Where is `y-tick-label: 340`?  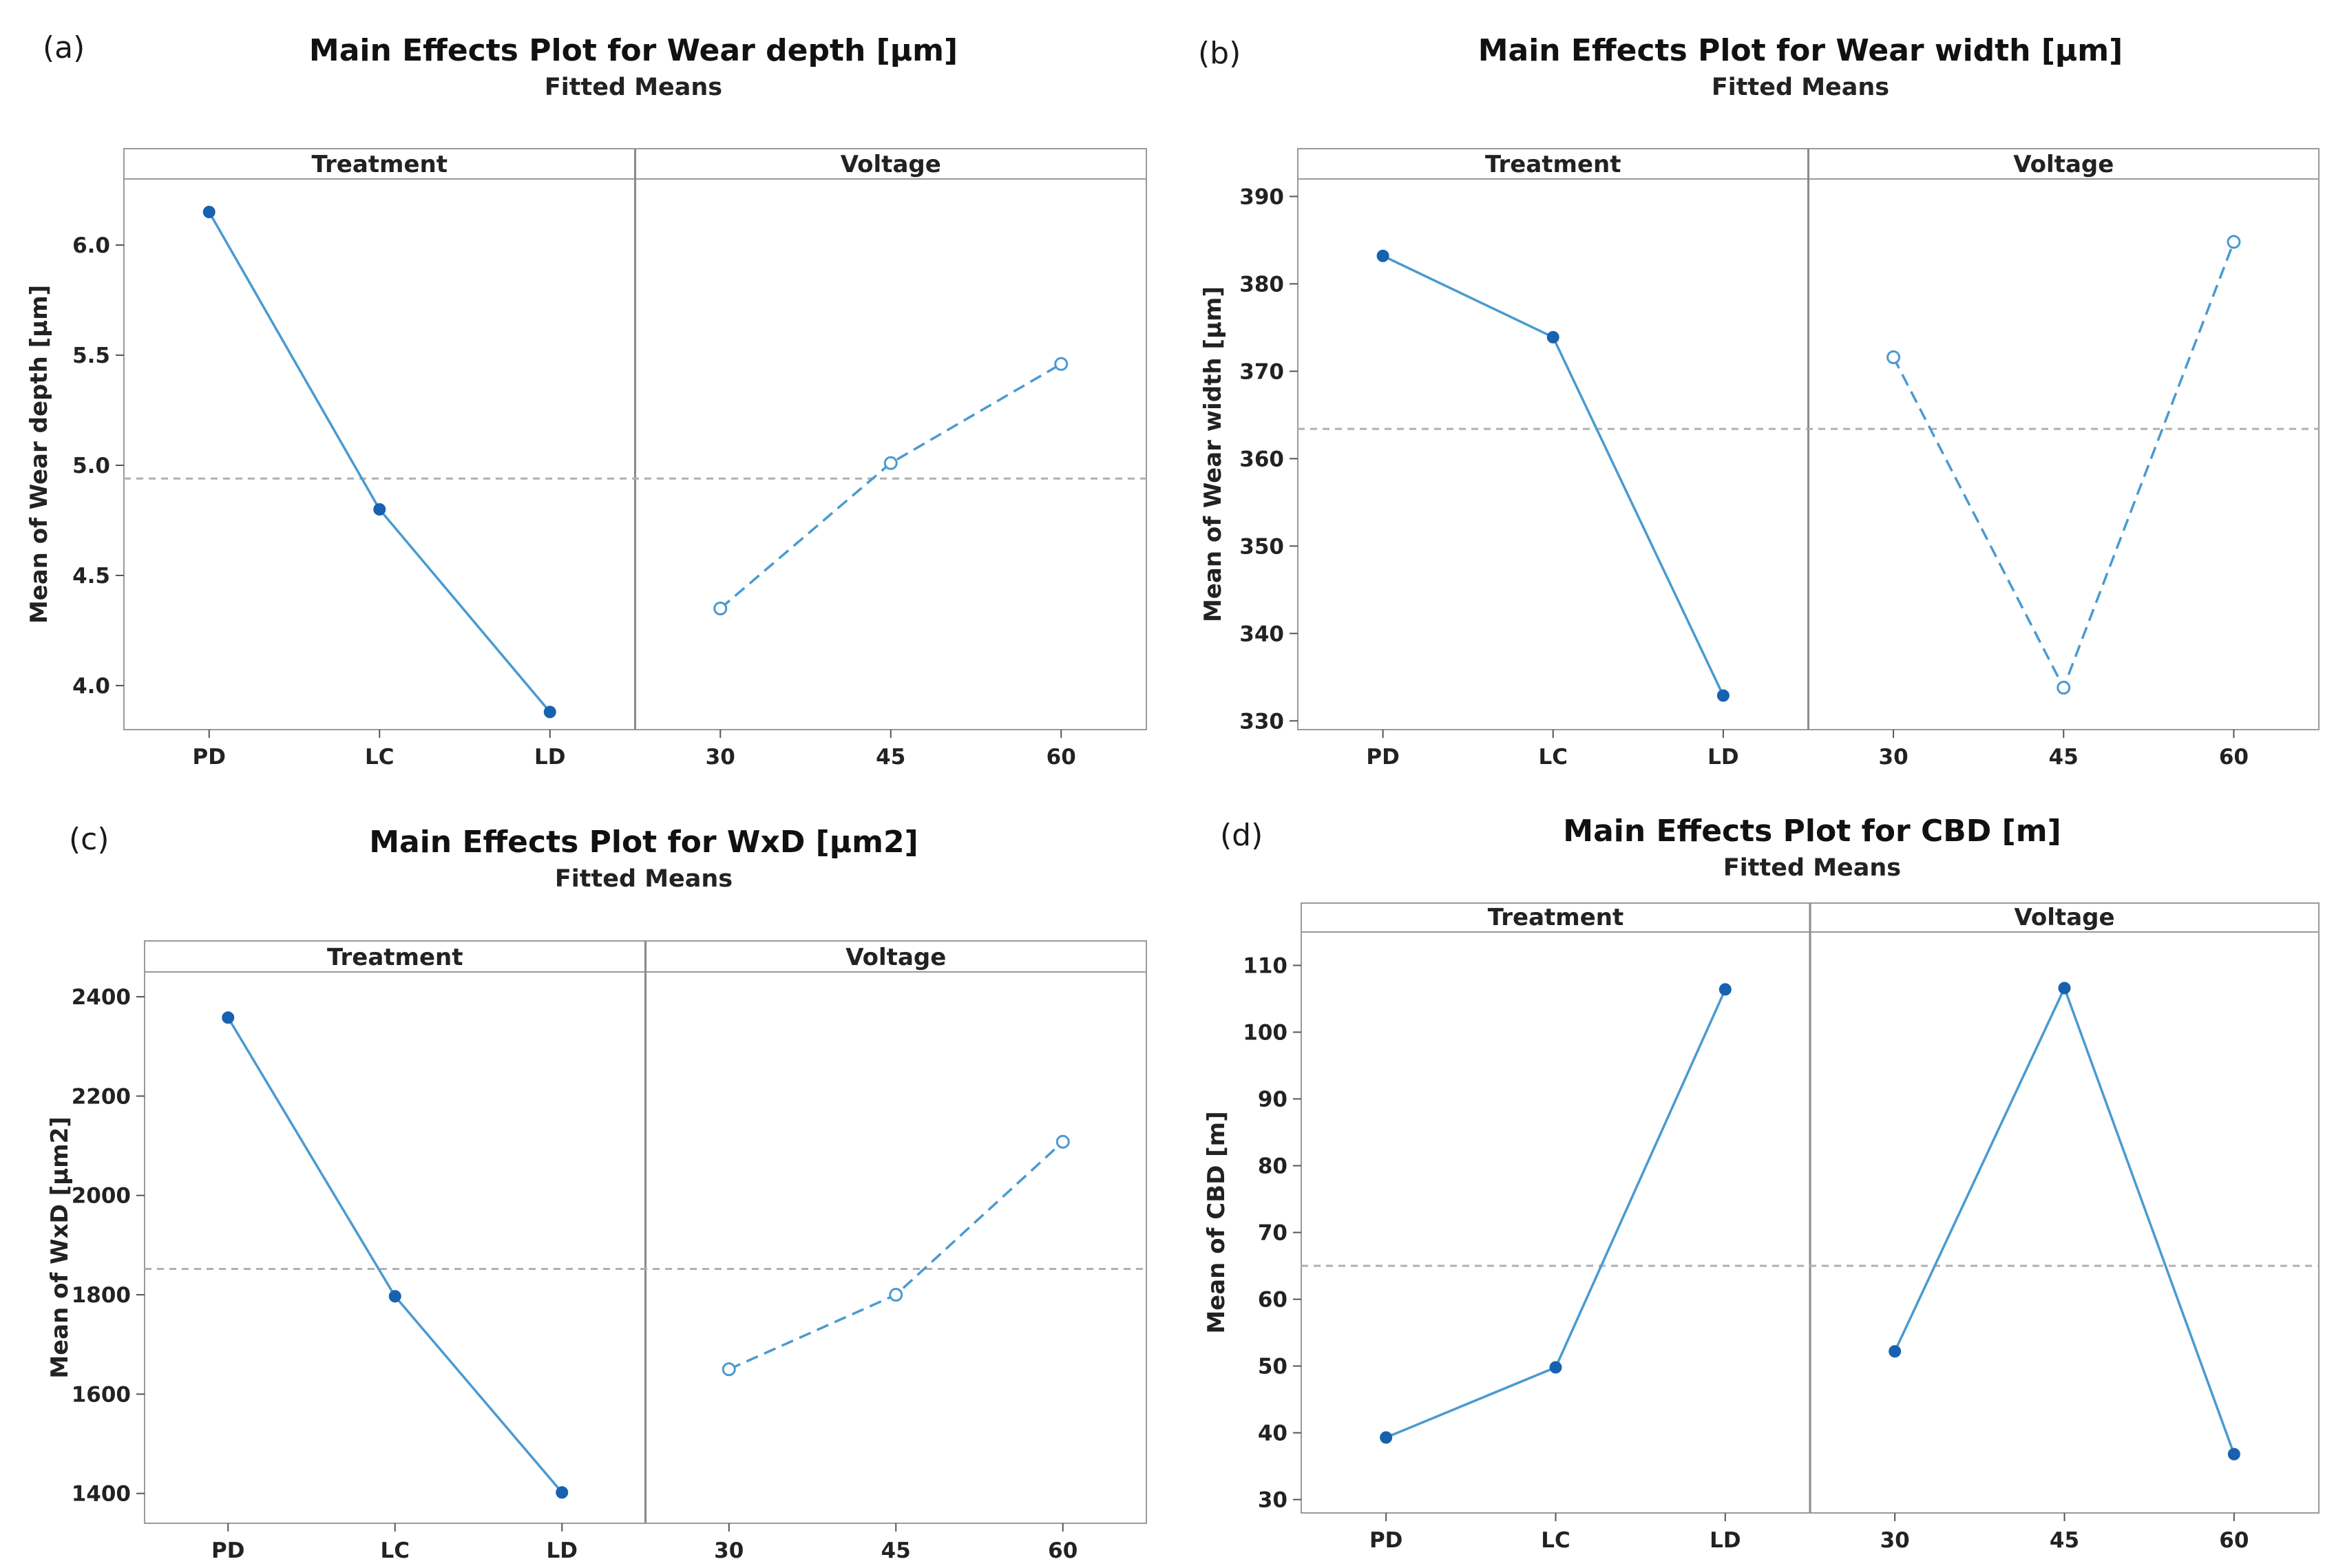
y-tick-label: 340 is located at coordinates (1261, 634).